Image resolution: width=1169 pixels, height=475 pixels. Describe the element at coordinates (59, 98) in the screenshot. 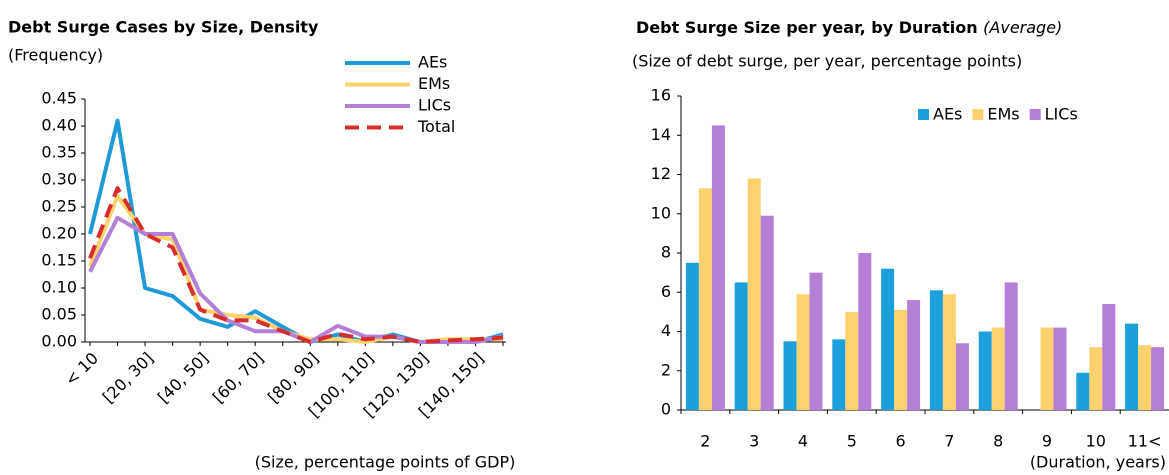

I see `y-tick-label: 0.45` at that location.